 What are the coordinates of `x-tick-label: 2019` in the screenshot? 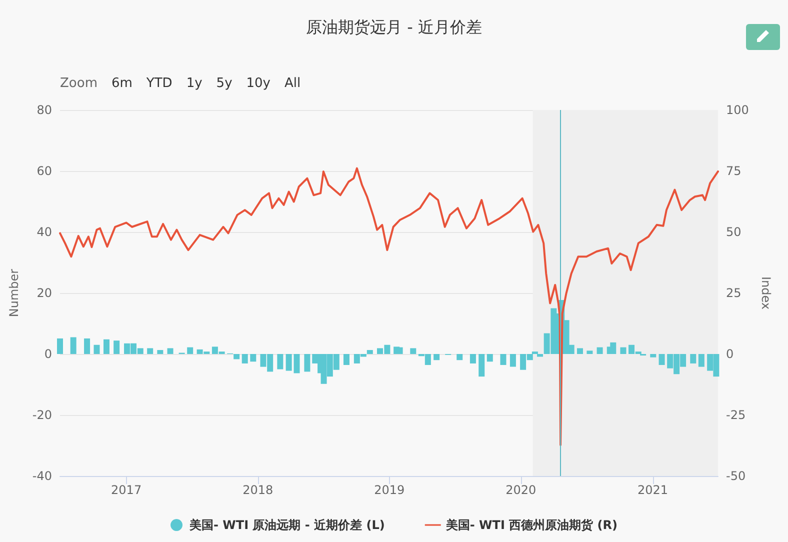 It's located at (389, 490).